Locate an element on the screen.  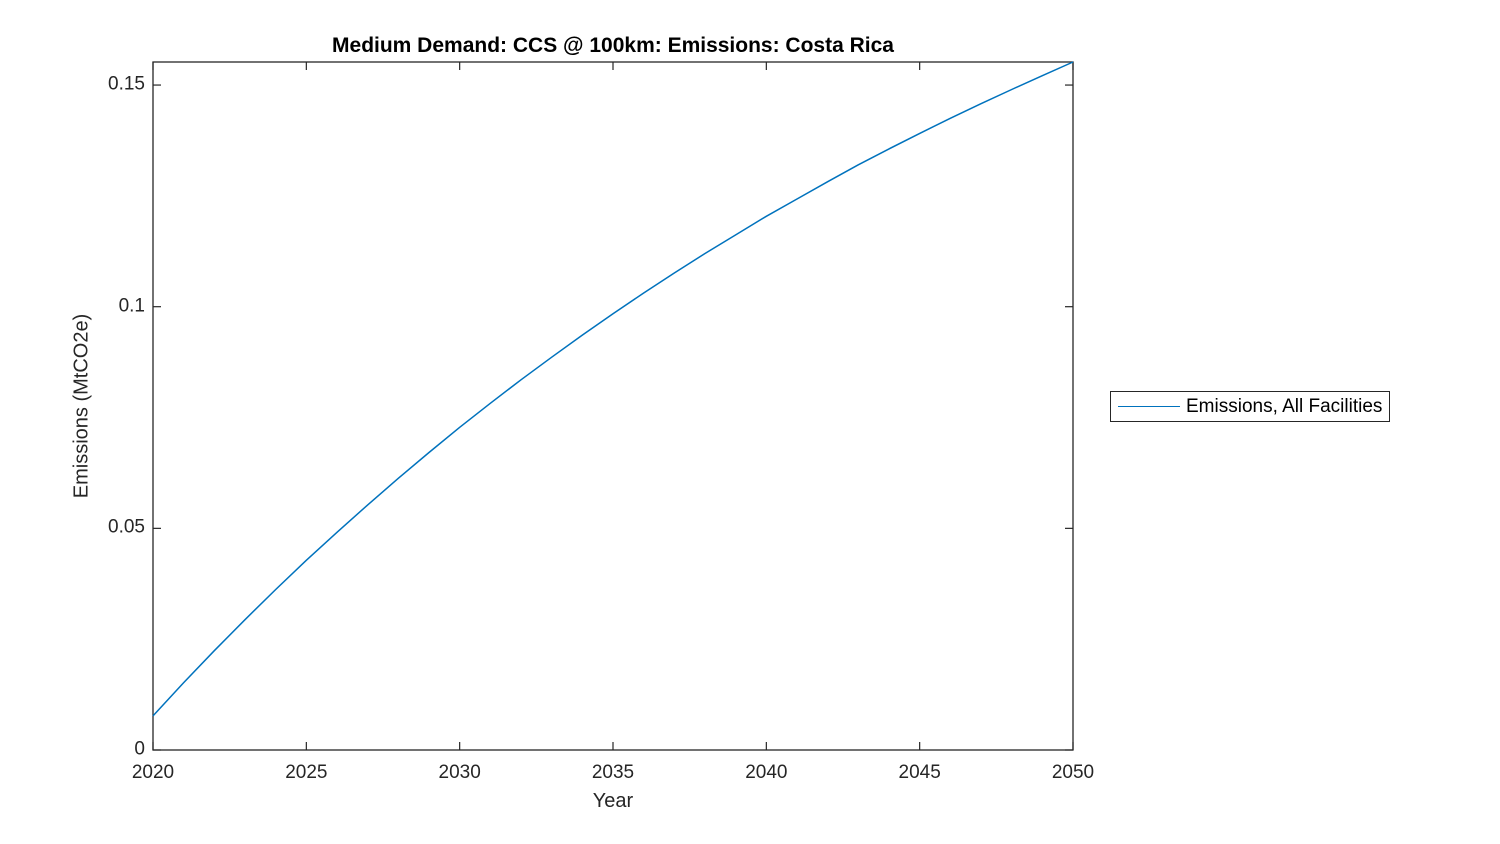
x-tick-label: 2020 is located at coordinates (153, 772).